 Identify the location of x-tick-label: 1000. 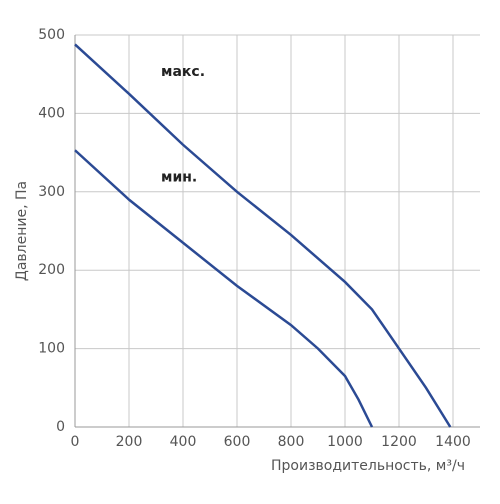
(345, 442).